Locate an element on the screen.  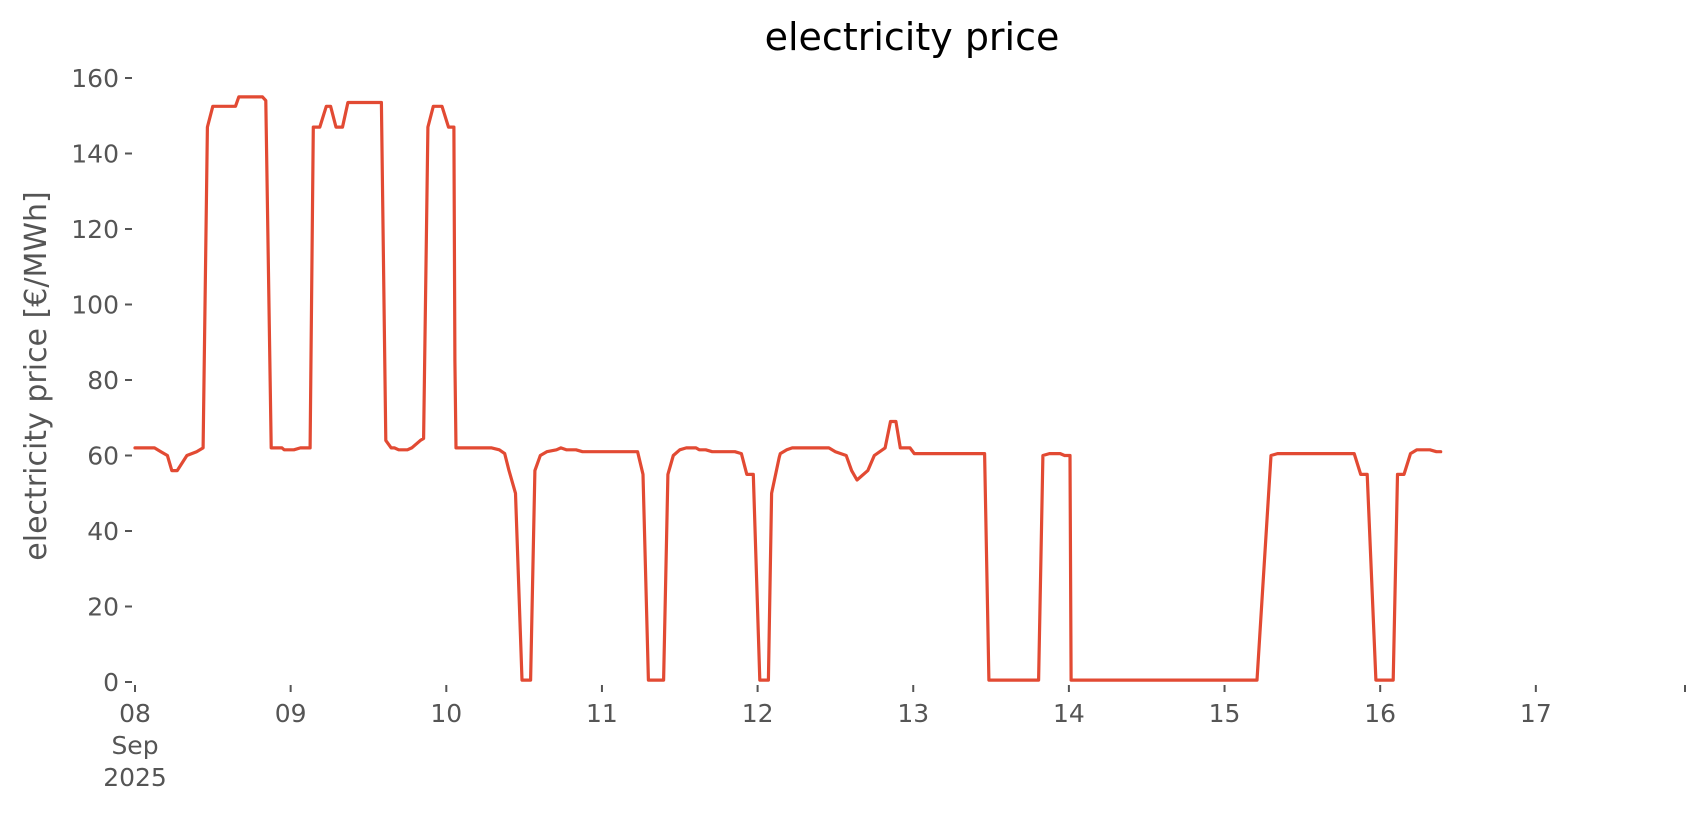
x-tick-label: 09 is located at coordinates (291, 713).